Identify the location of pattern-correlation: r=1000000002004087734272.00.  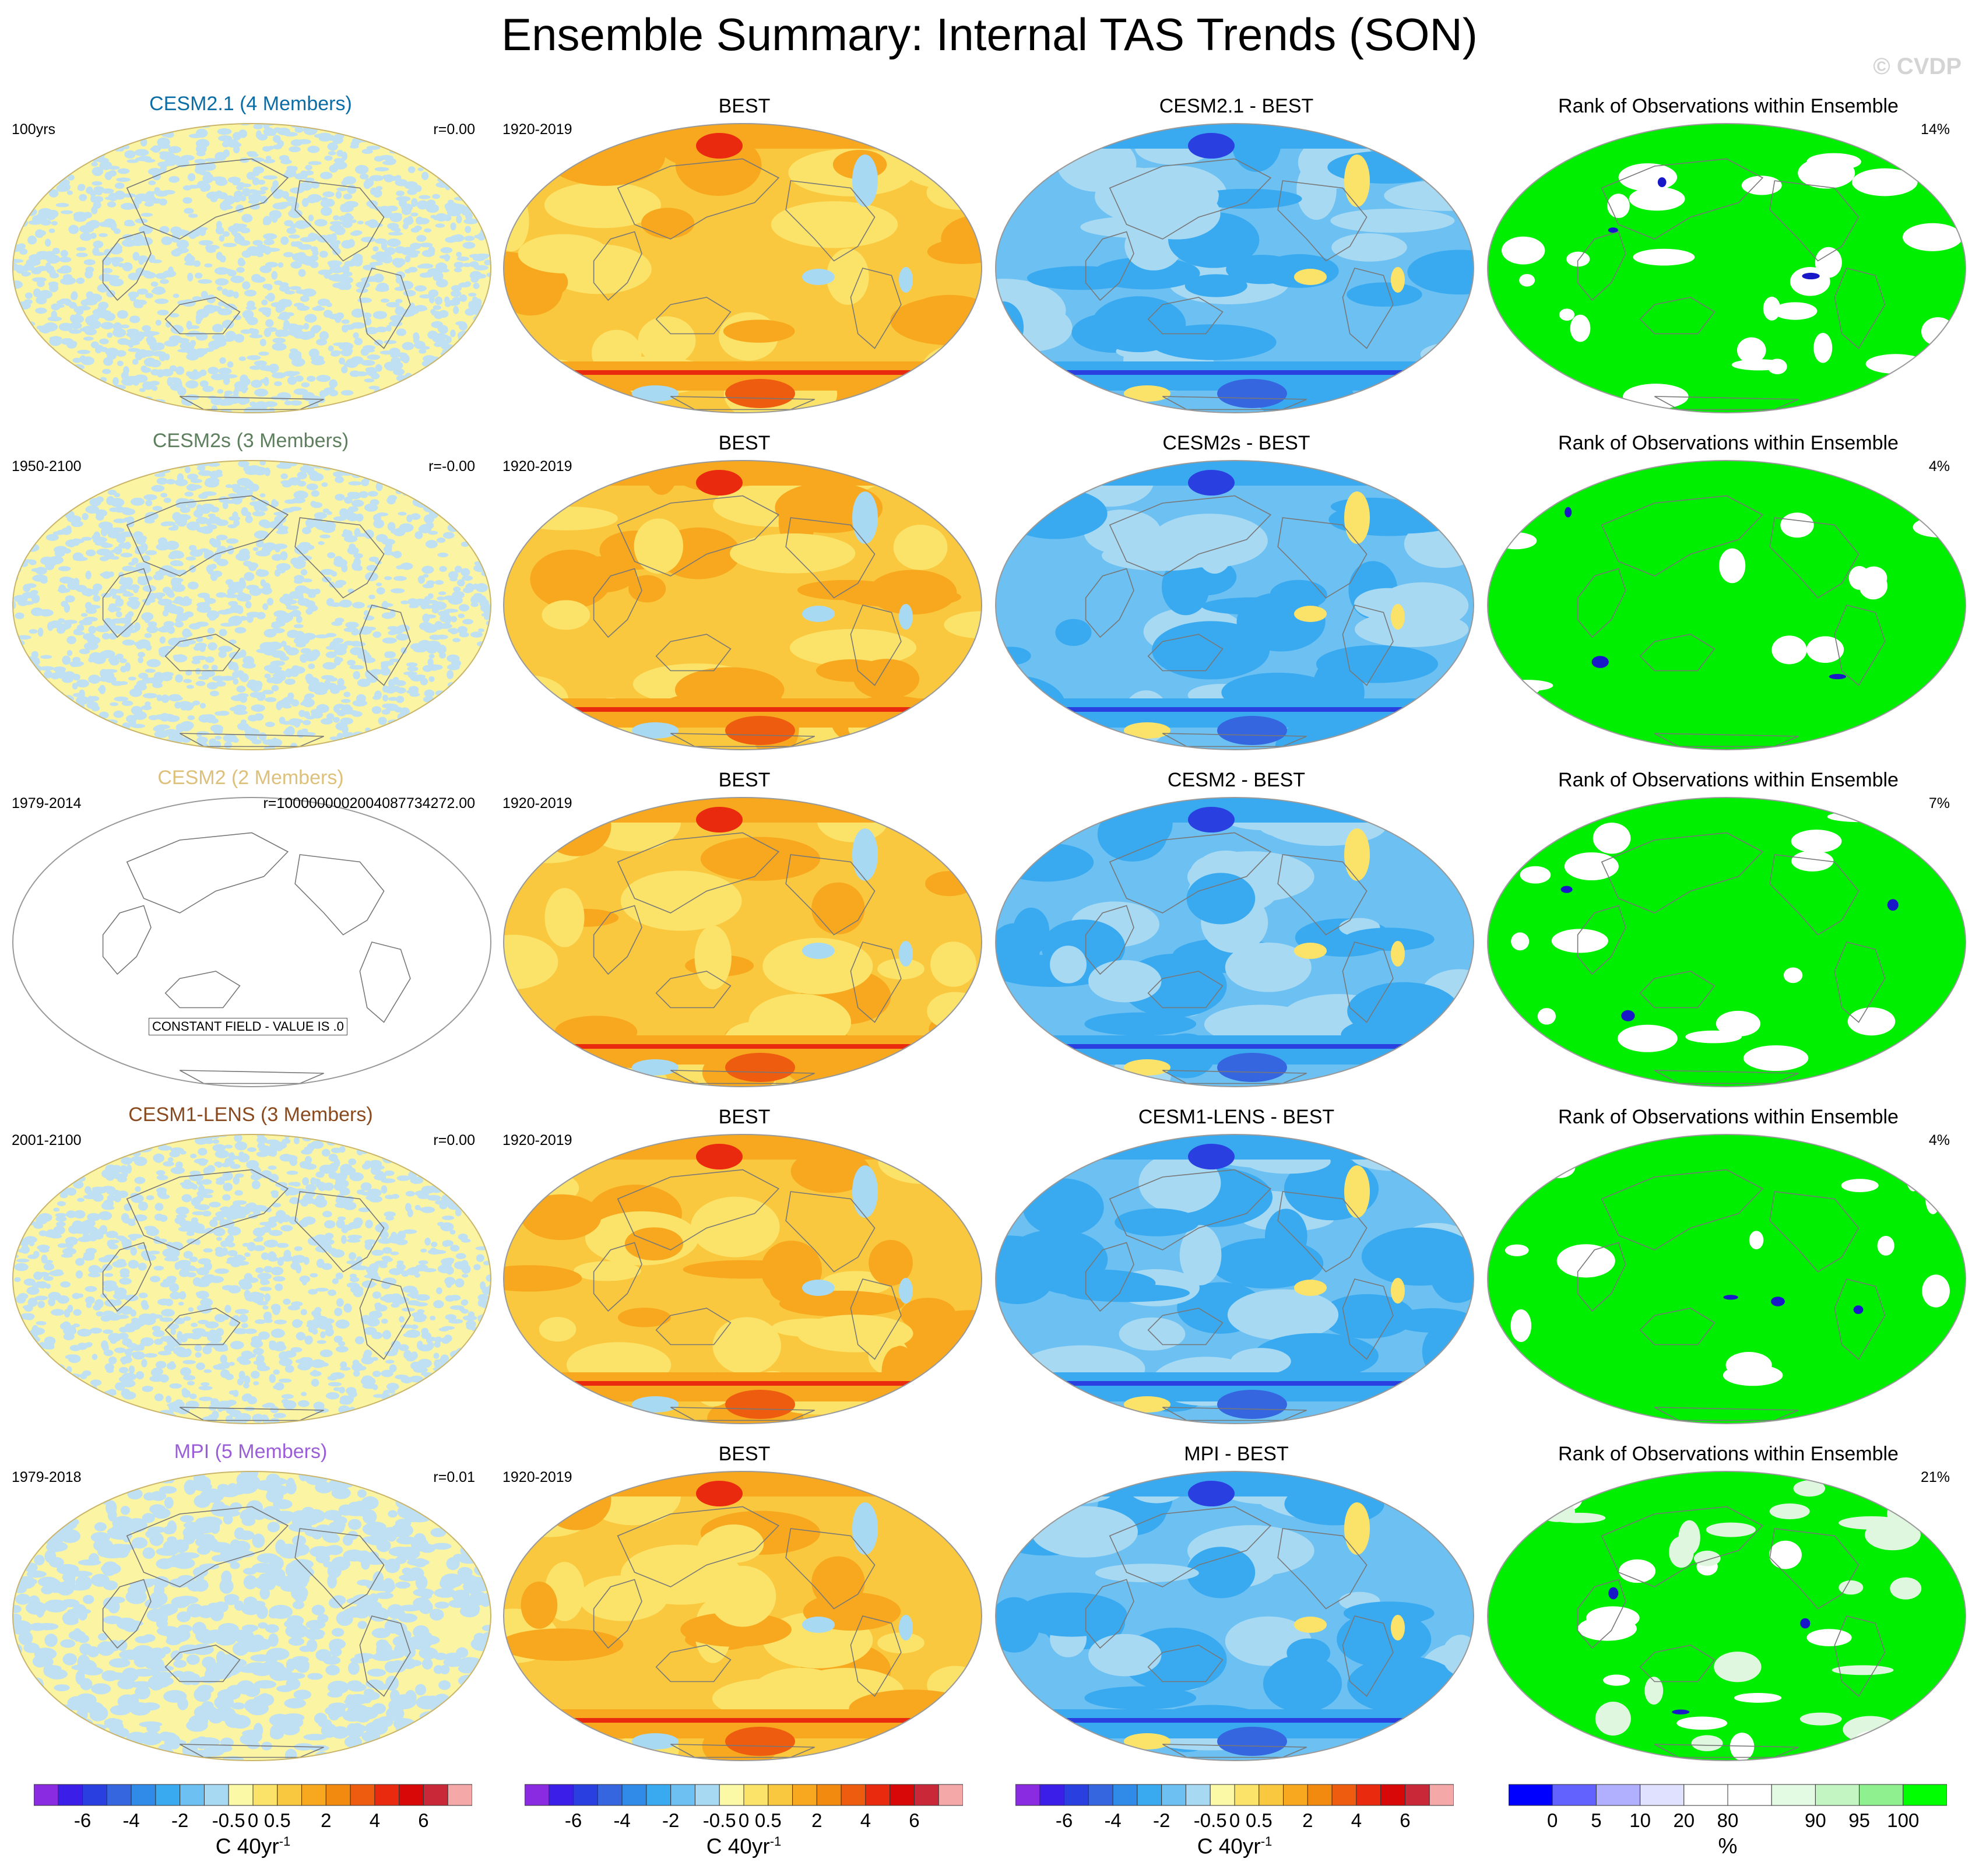
(369, 803).